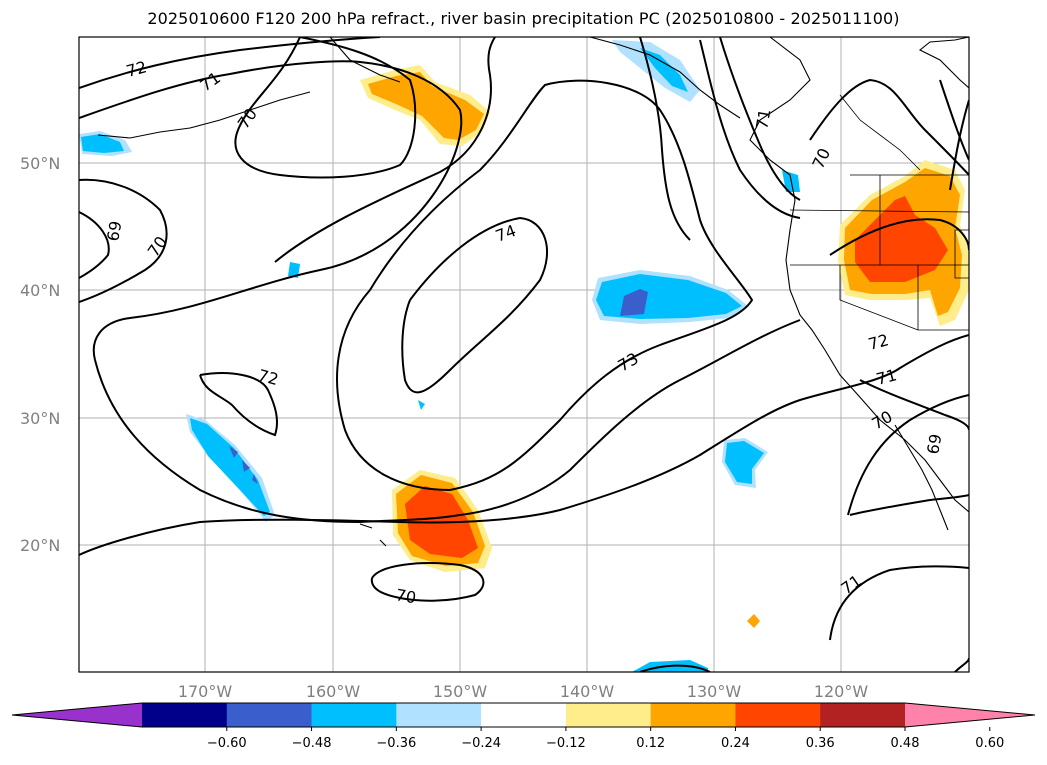  Describe the element at coordinates (227, 743) in the screenshot. I see `colorbar-tick-label: −0.60` at that location.